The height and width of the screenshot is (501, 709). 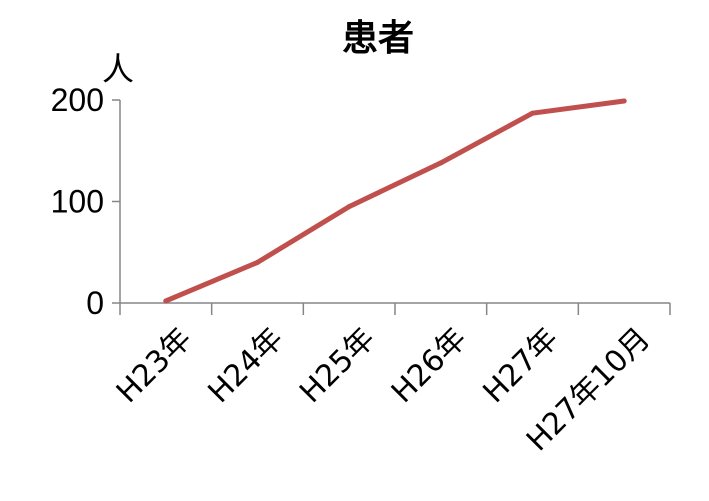 I want to click on x-tick-label: H27年, so click(x=521, y=365).